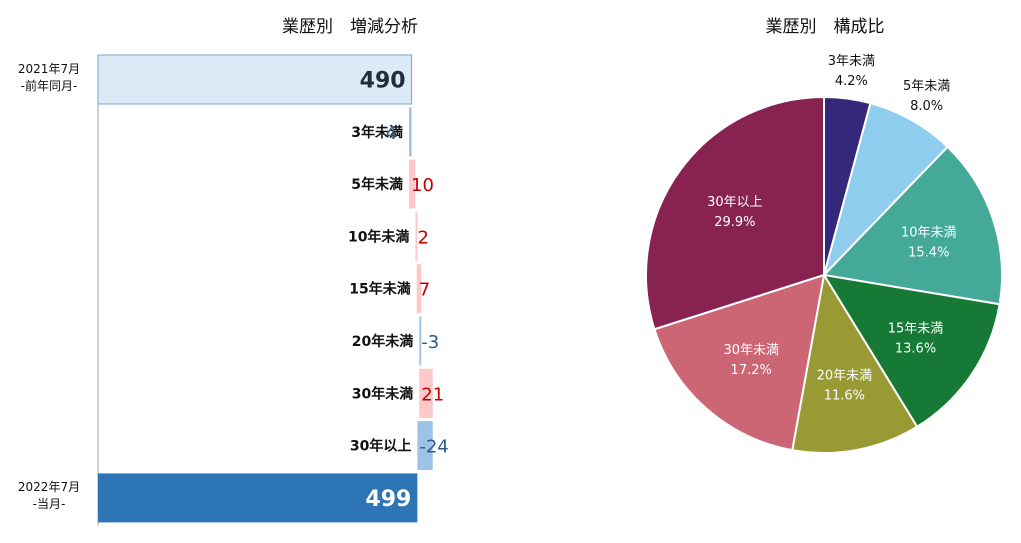 The height and width of the screenshot is (543, 1021). I want to click on category-label: 15年未満, so click(379, 289).